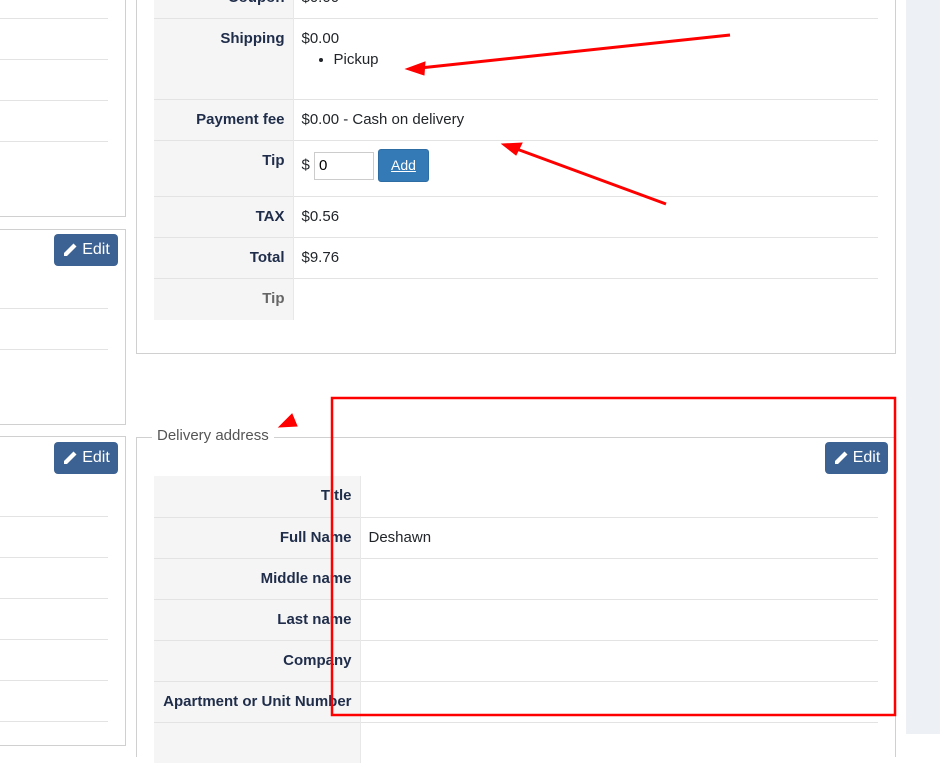 The image size is (940, 763). Describe the element at coordinates (602, 59) in the screenshot. I see `shipping-method: Pickup` at that location.